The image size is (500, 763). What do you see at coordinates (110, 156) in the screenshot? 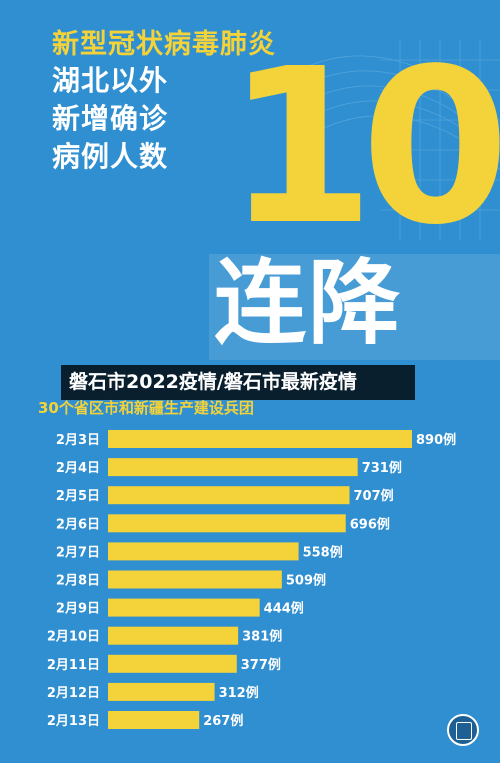
I see `headline-line-4: 病例人数` at bounding box center [110, 156].